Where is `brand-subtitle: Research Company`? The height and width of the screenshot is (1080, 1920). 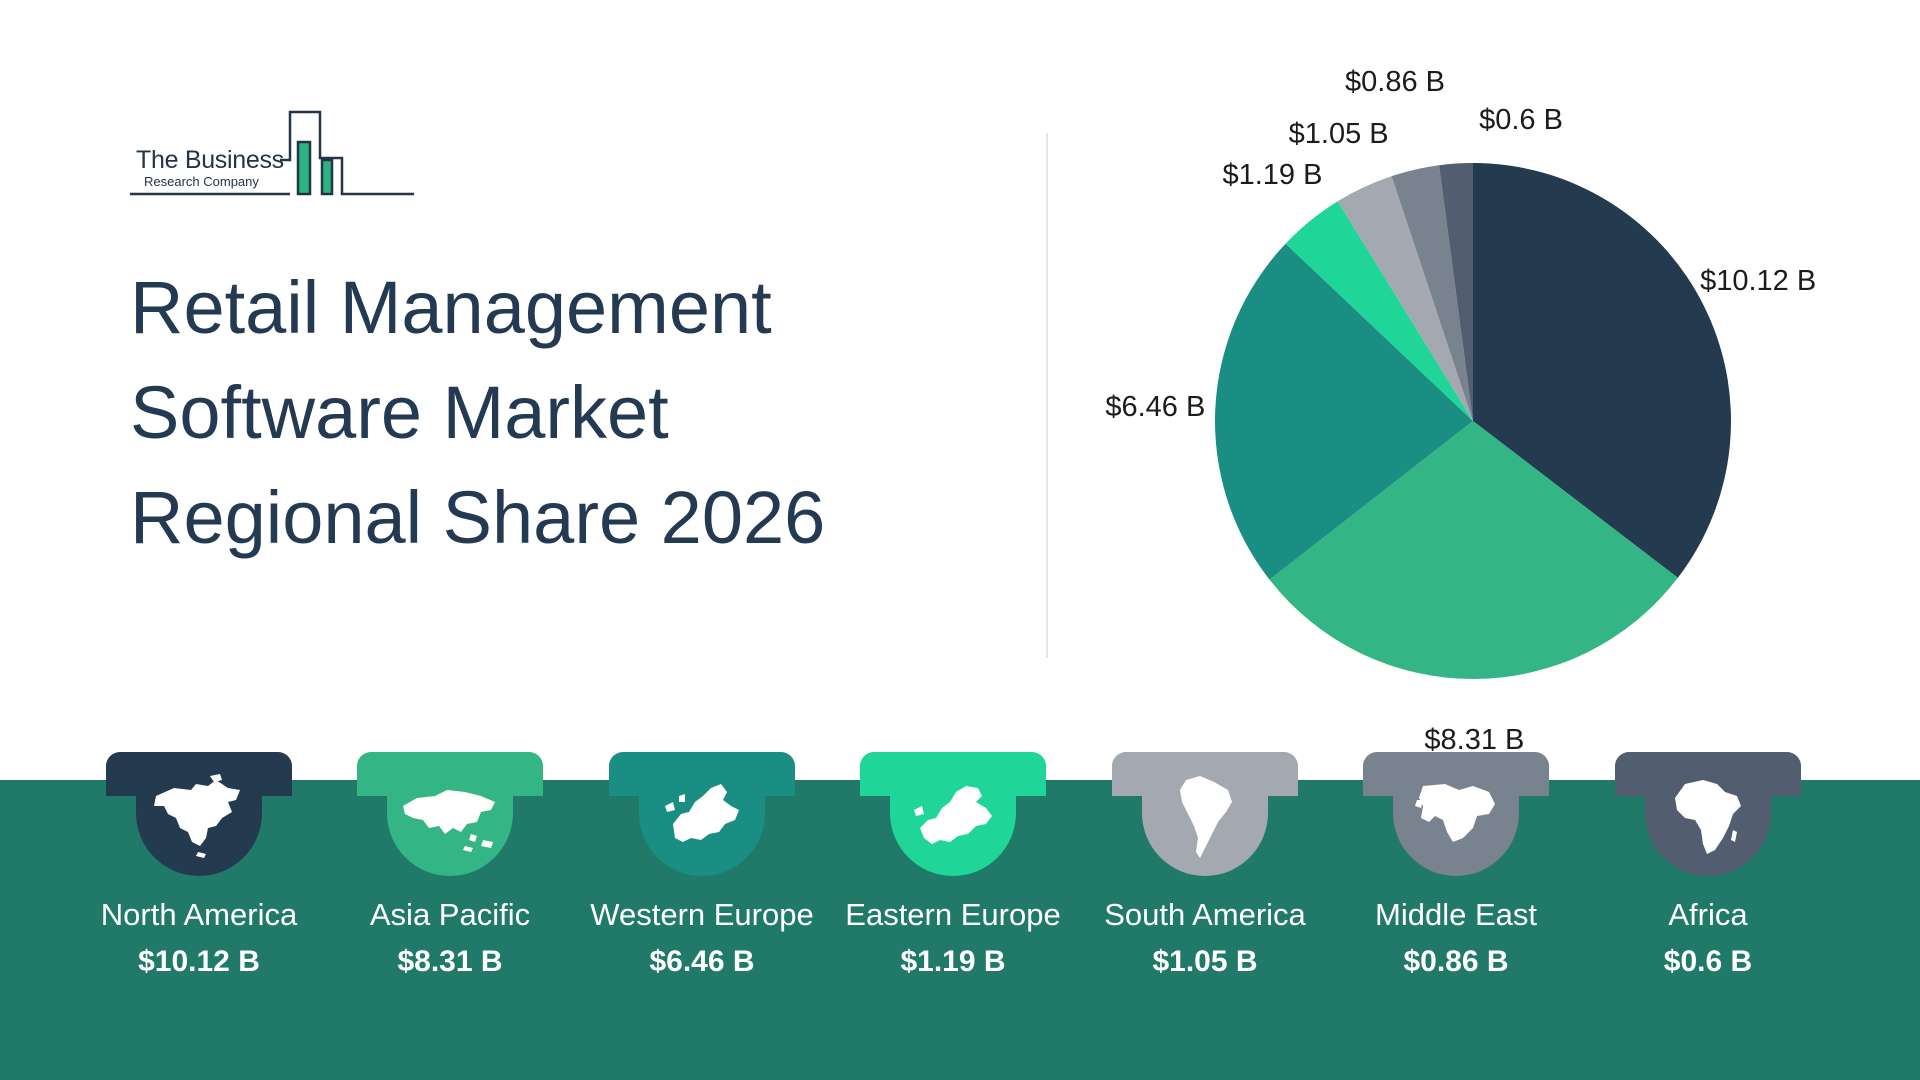
brand-subtitle: Research Company is located at coordinates (201, 181).